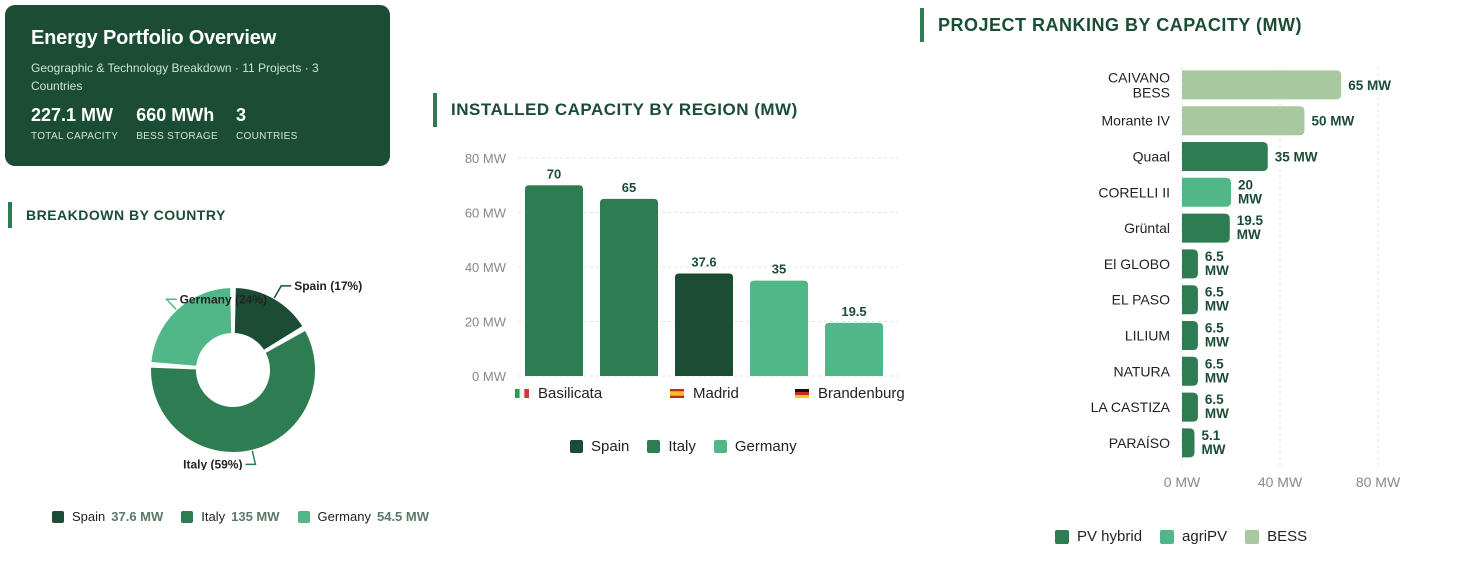 The image size is (1472, 566). I want to click on region-chart-title-text: INSTALLED CAPACITY BY REGION (MW), so click(624, 109).